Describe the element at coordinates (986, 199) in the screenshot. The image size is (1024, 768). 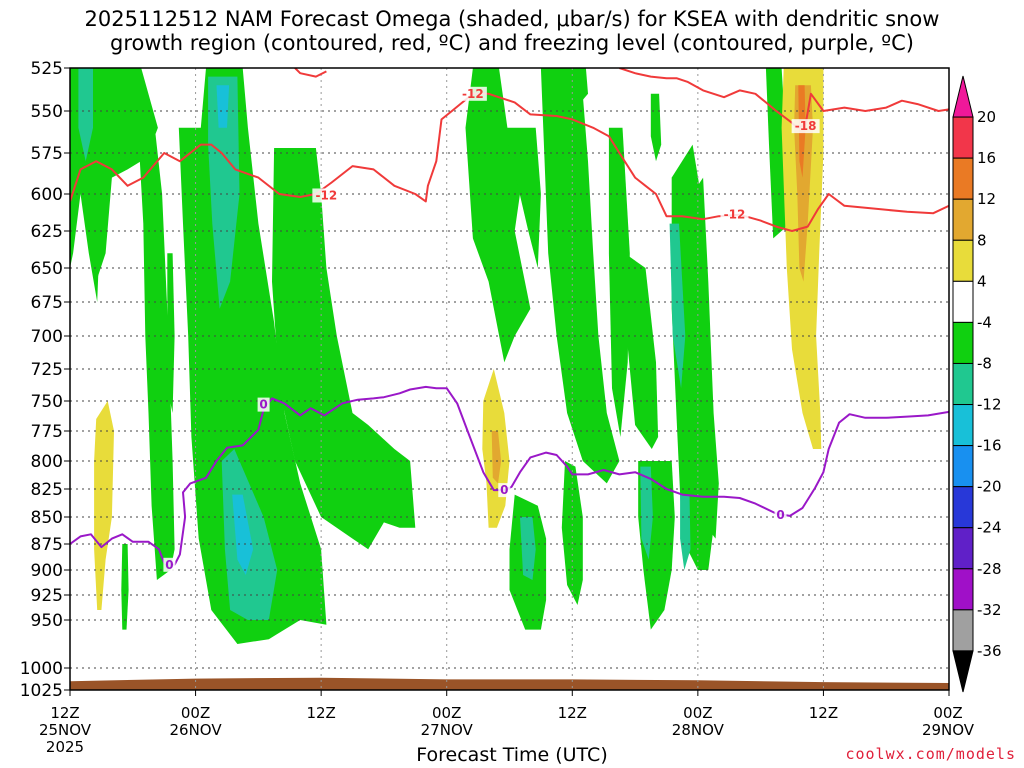
I see `colorbar-label-12: 12` at that location.